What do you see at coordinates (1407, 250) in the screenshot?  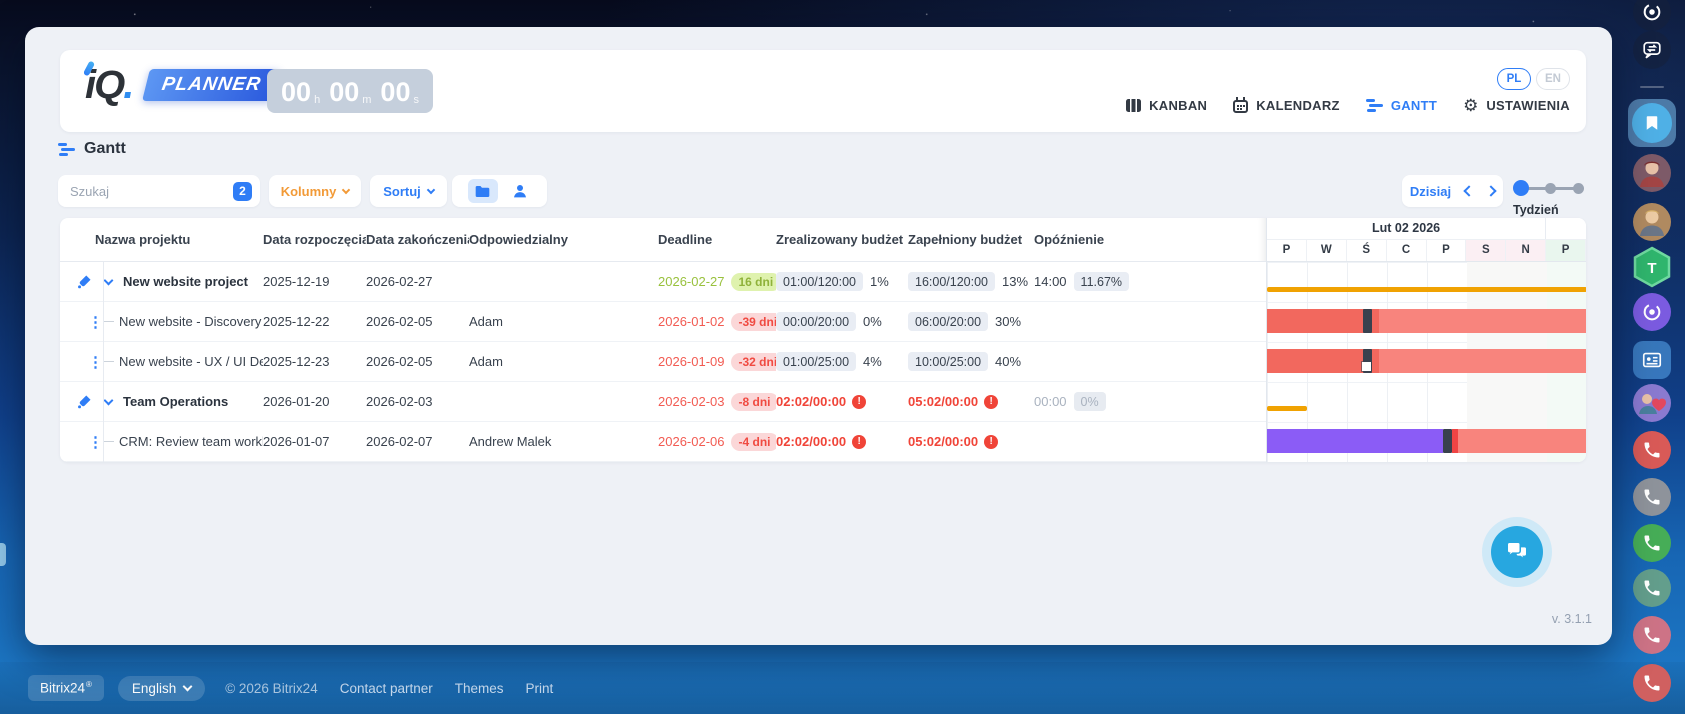 I see `day-header: C` at bounding box center [1407, 250].